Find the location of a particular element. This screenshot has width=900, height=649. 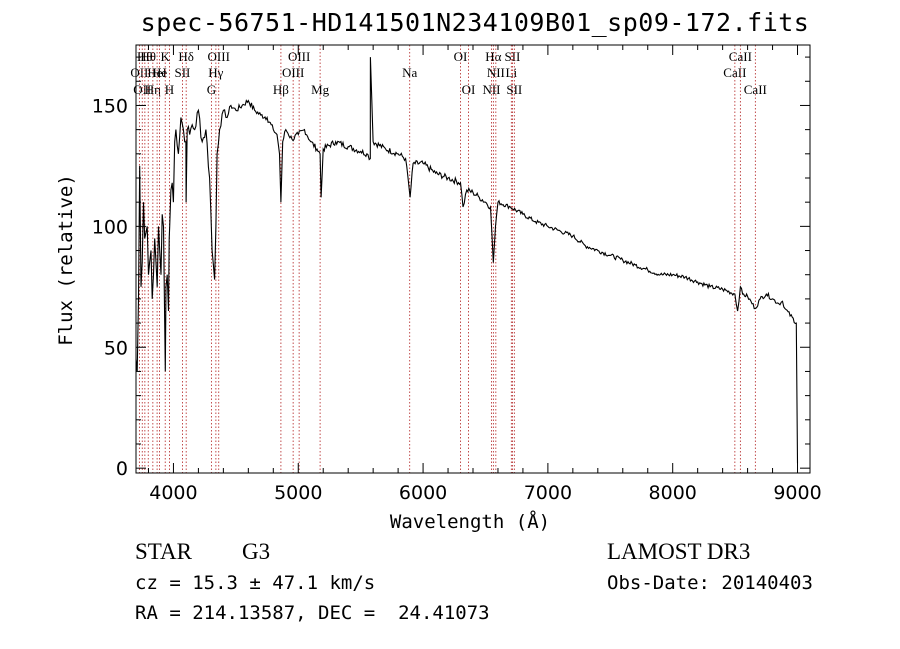

object-class: STAR is located at coordinates (163, 551).